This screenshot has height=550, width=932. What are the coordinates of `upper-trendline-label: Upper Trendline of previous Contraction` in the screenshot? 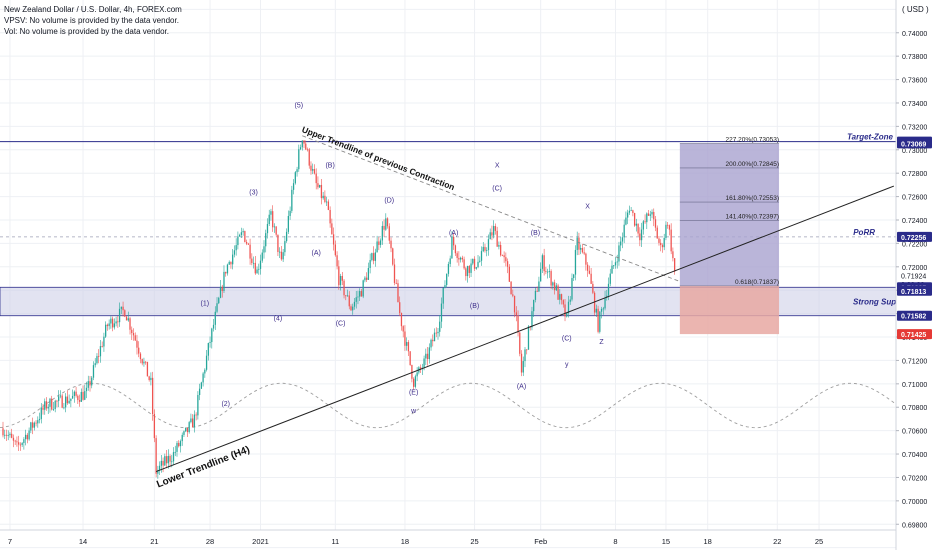 It's located at (379, 158).